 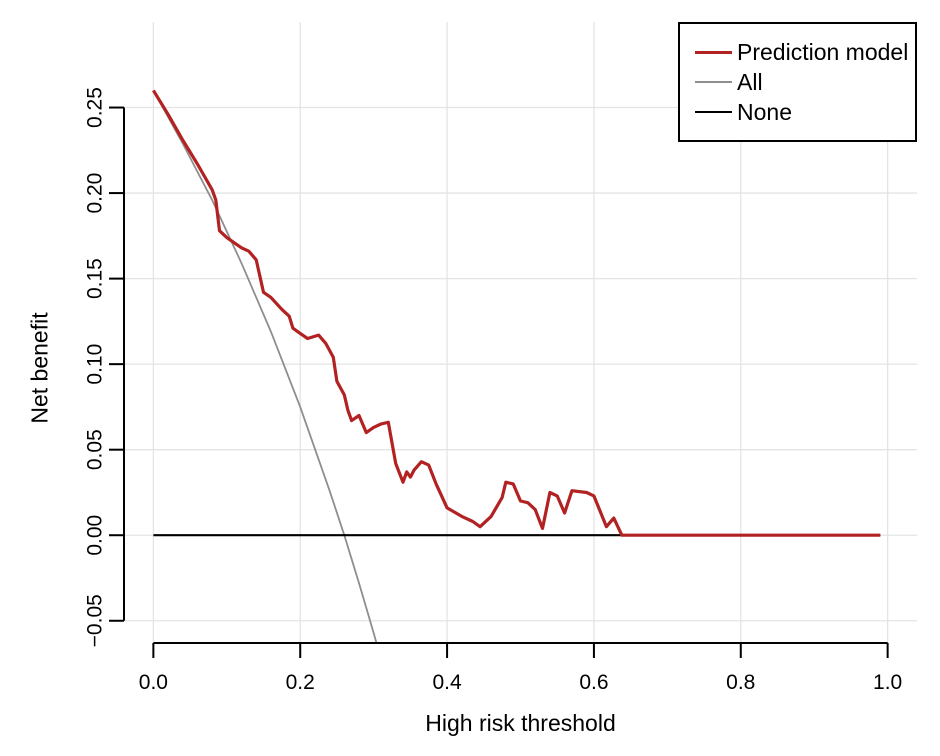 What do you see at coordinates (764, 111) in the screenshot?
I see `legend-label-none: None` at bounding box center [764, 111].